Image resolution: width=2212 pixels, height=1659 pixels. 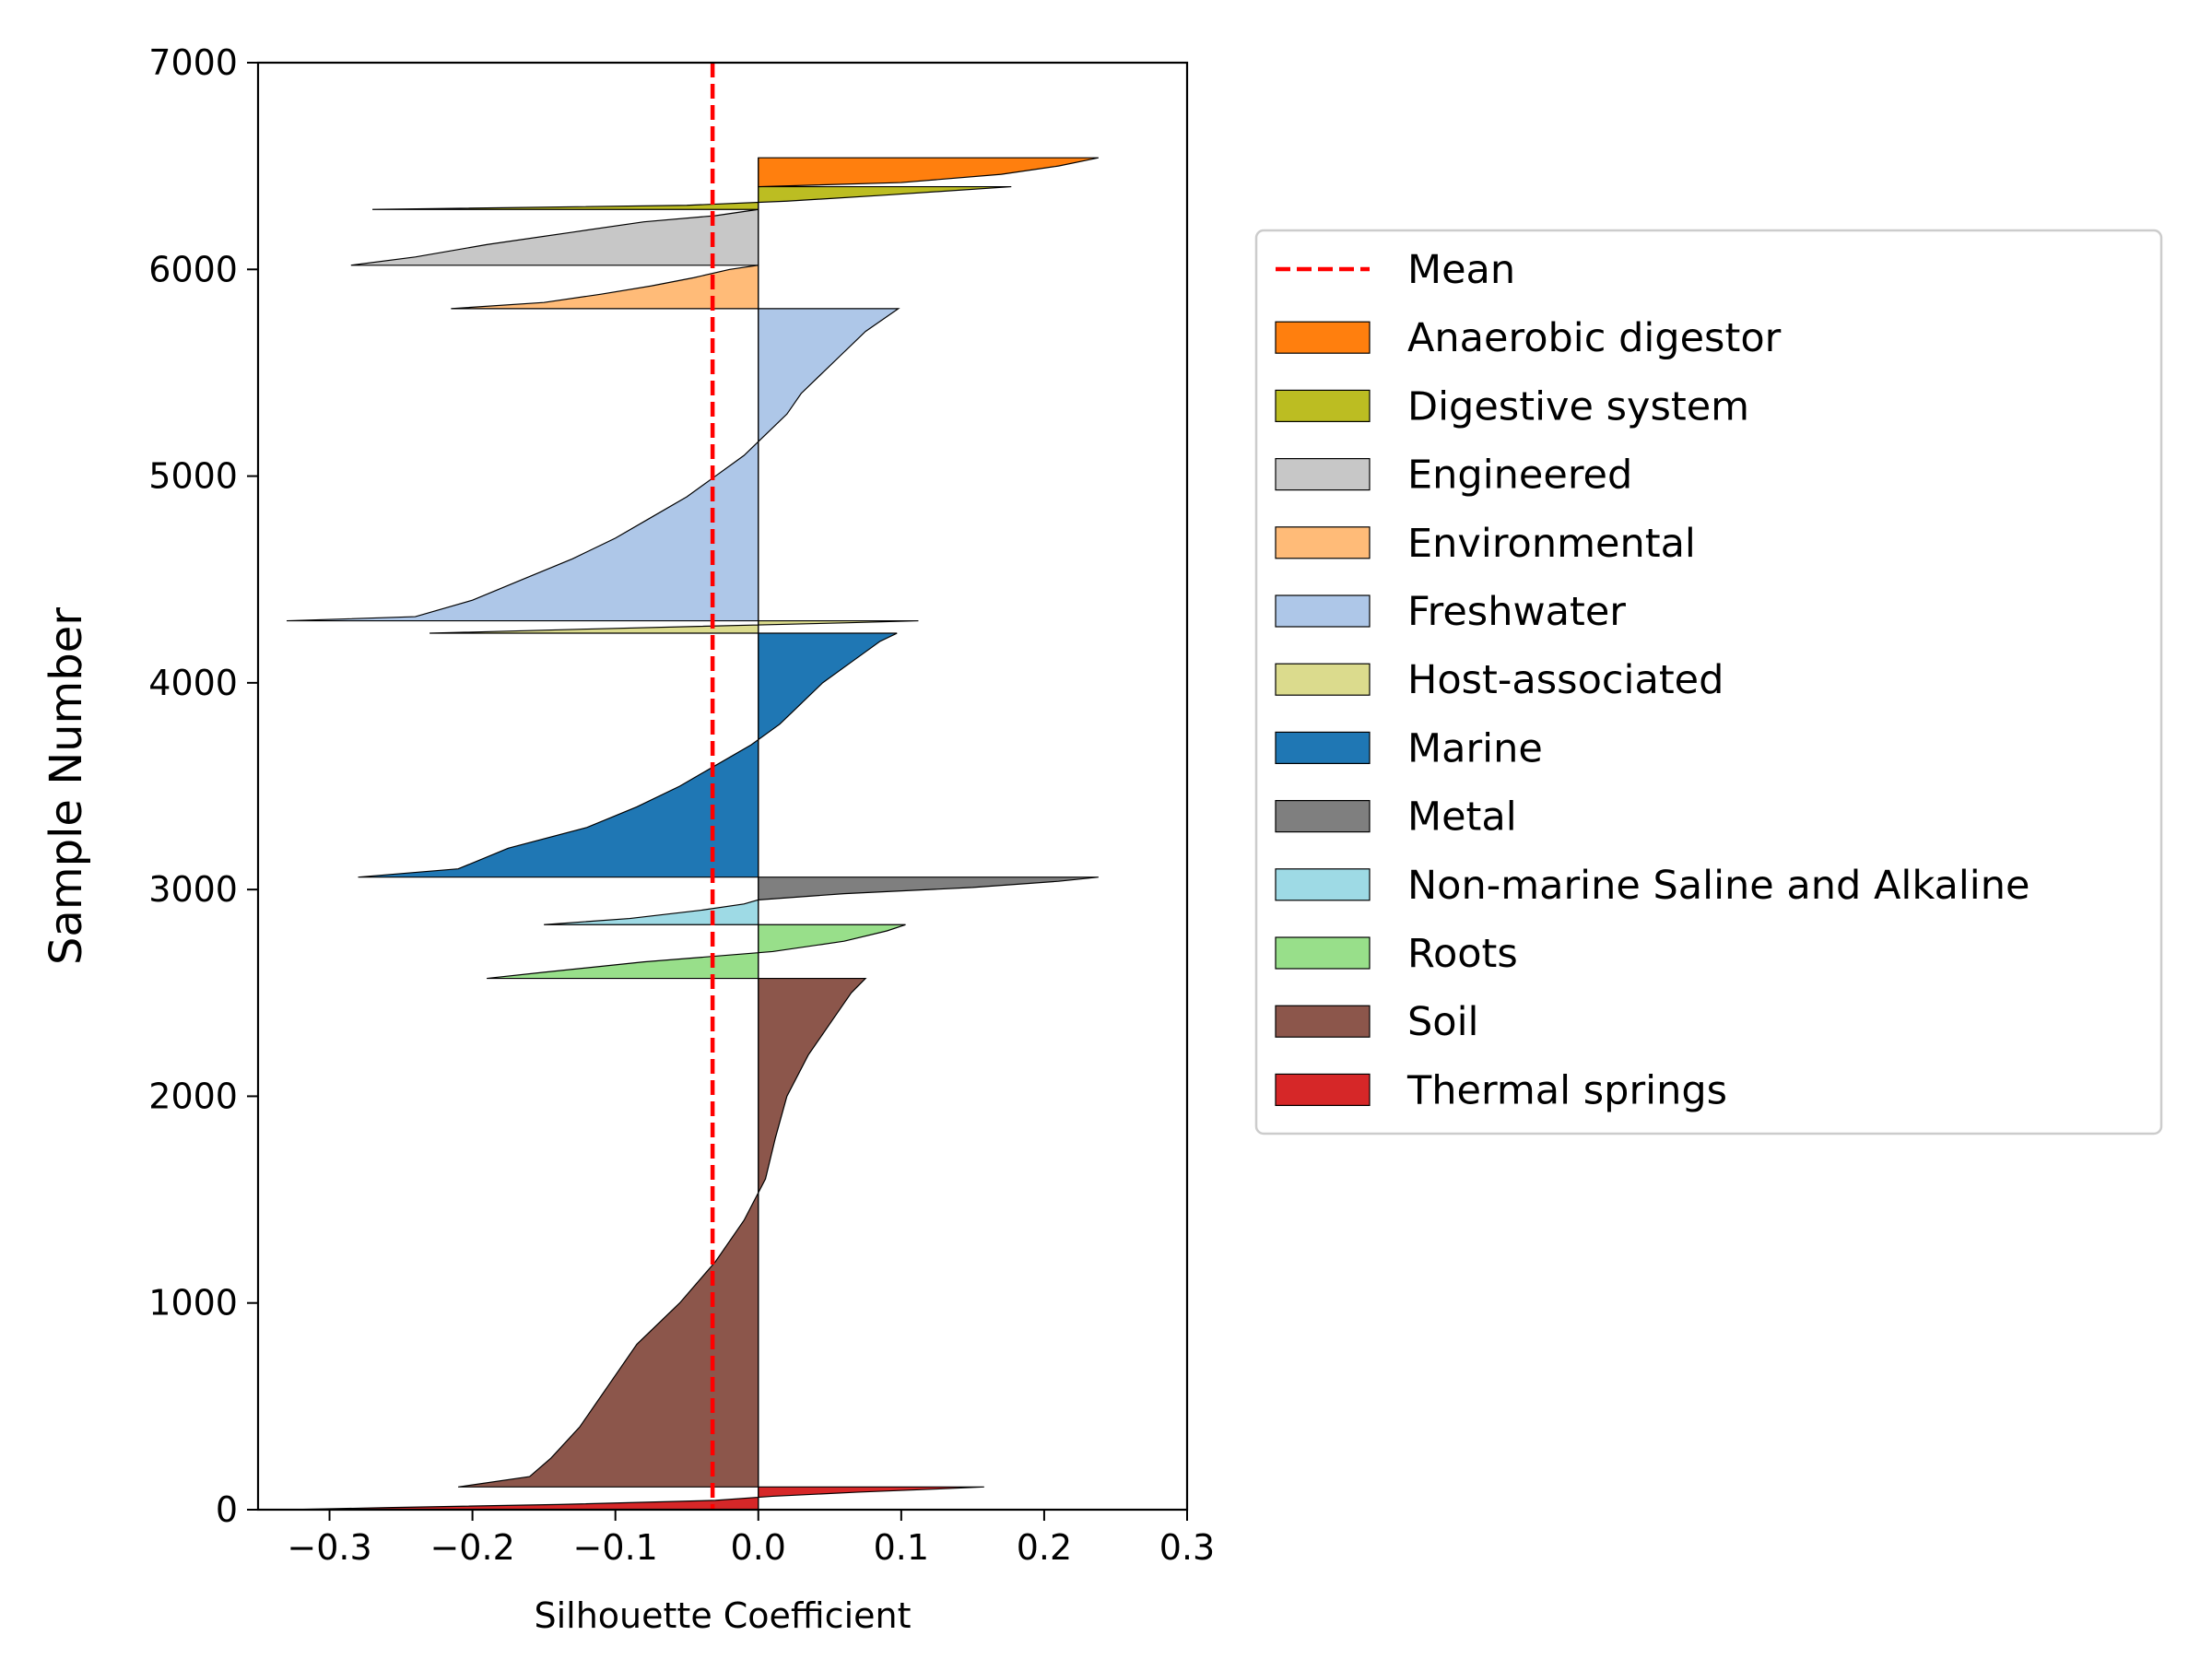 I want to click on series-band-metal, so click(x=928, y=889).